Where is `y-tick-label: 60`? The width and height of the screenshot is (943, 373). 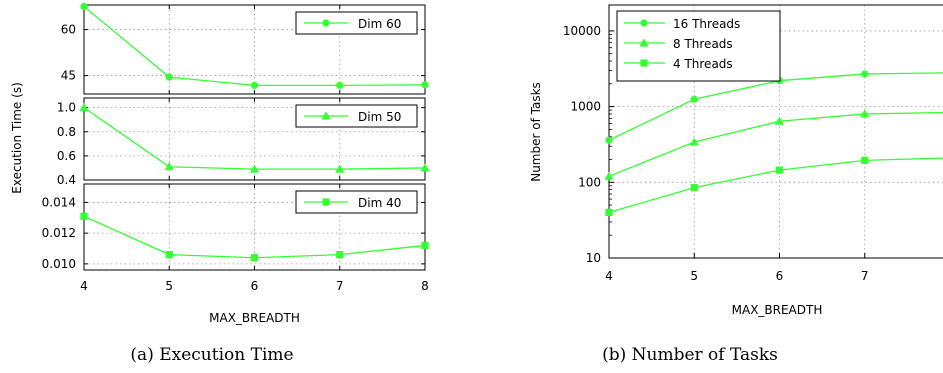
y-tick-label: 60 is located at coordinates (68, 30).